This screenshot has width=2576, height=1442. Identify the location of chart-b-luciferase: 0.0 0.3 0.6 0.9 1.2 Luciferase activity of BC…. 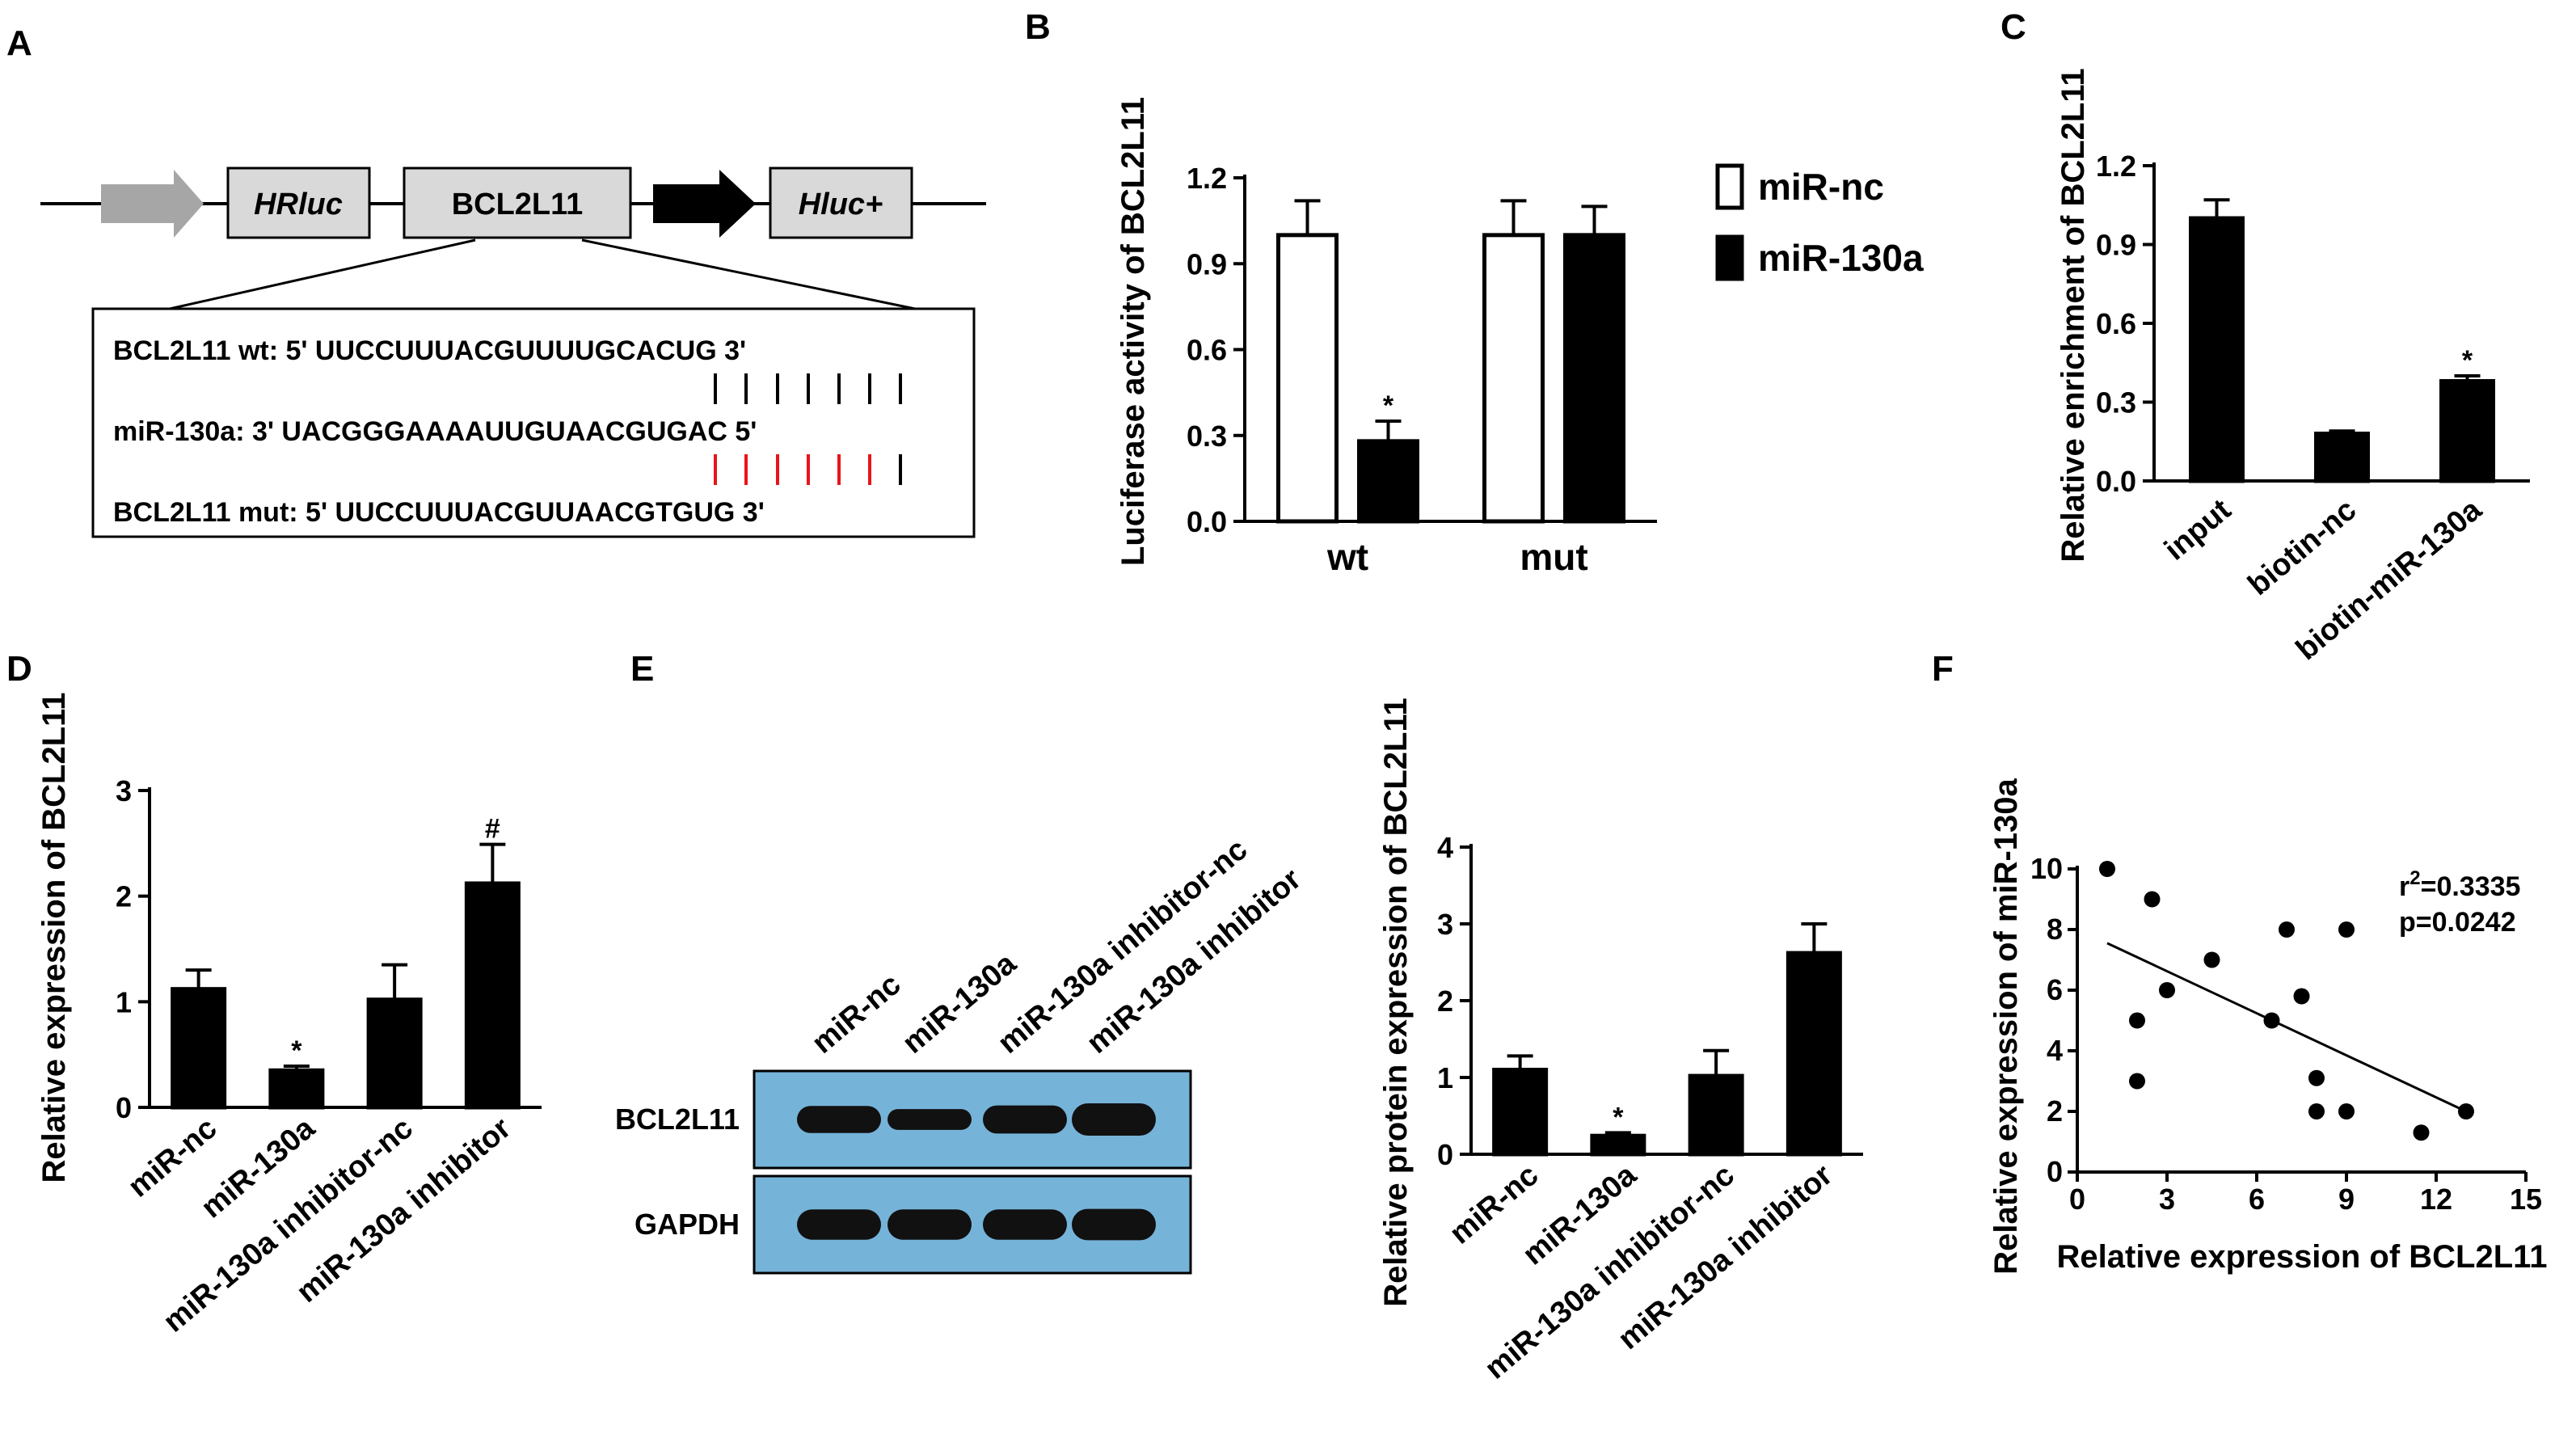
(1519, 337).